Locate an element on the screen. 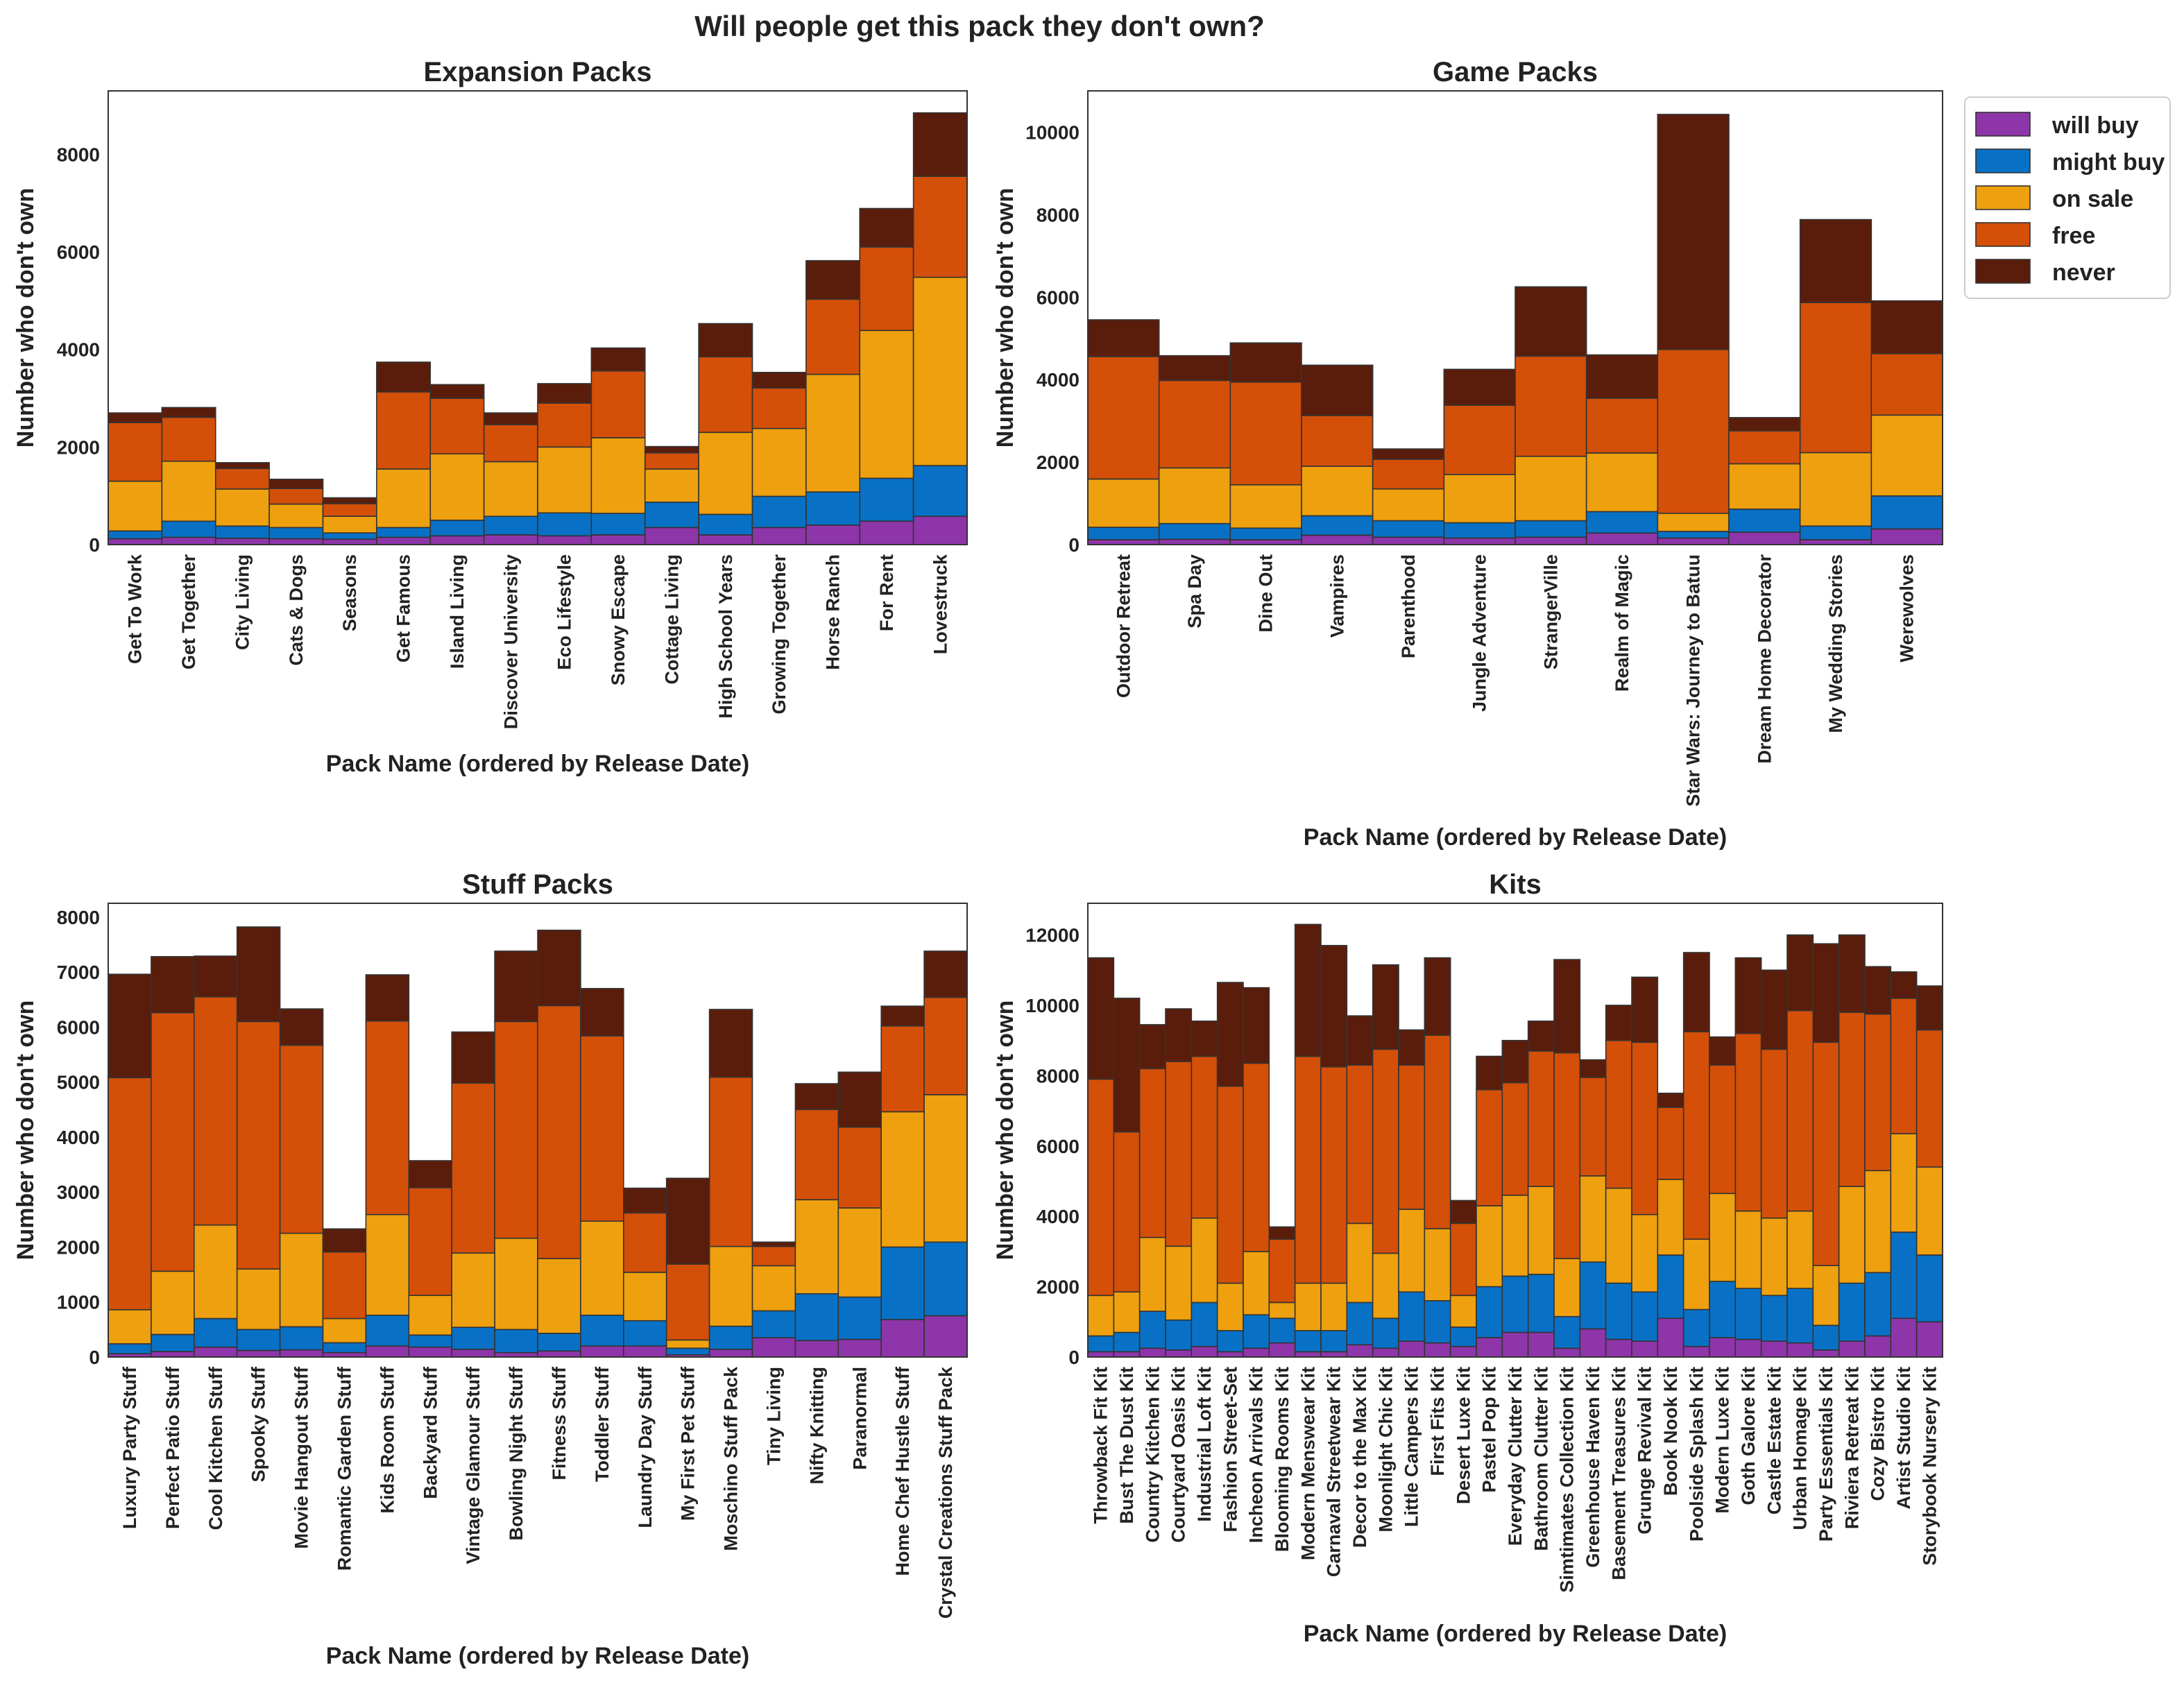 This screenshot has width=2184, height=1681. x-tick-label: Goth Galore Kit is located at coordinates (1748, 1436).